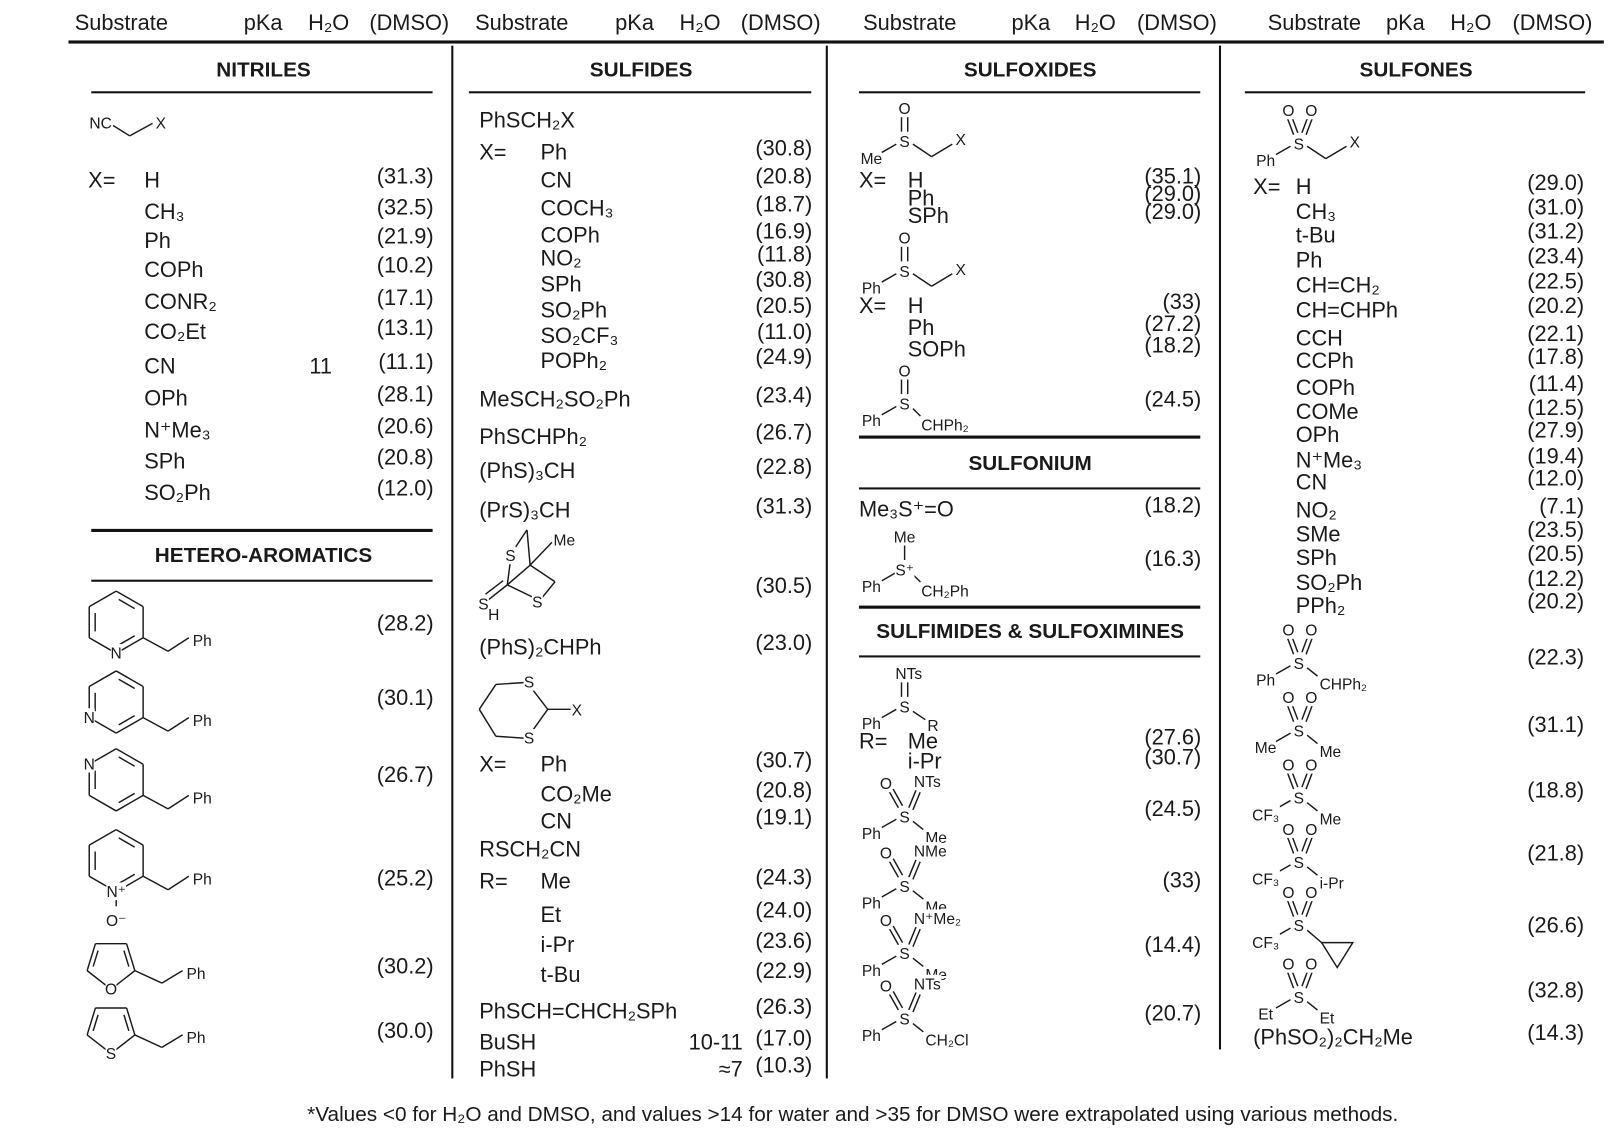  Describe the element at coordinates (1556, 658) in the screenshot. I see `pka-dmso-value: (22.3)` at that location.